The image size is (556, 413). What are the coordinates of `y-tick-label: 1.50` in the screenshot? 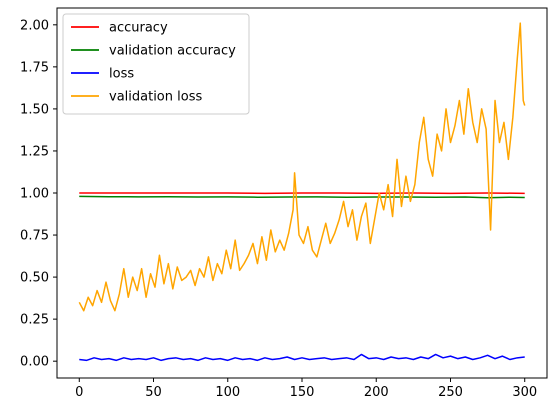 It's located at (34, 109).